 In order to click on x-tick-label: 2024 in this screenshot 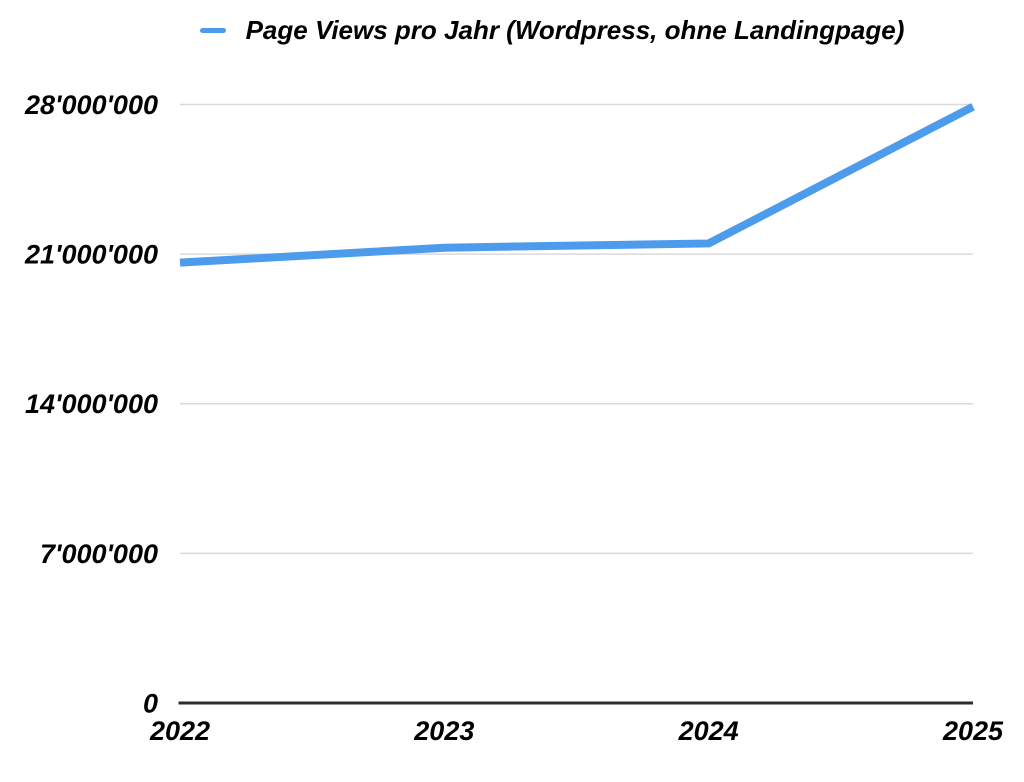, I will do `click(708, 731)`.